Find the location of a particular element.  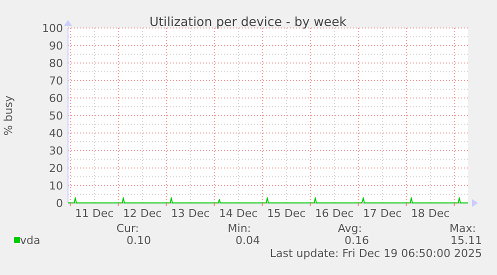

y-tick-label: 80 is located at coordinates (56, 63).